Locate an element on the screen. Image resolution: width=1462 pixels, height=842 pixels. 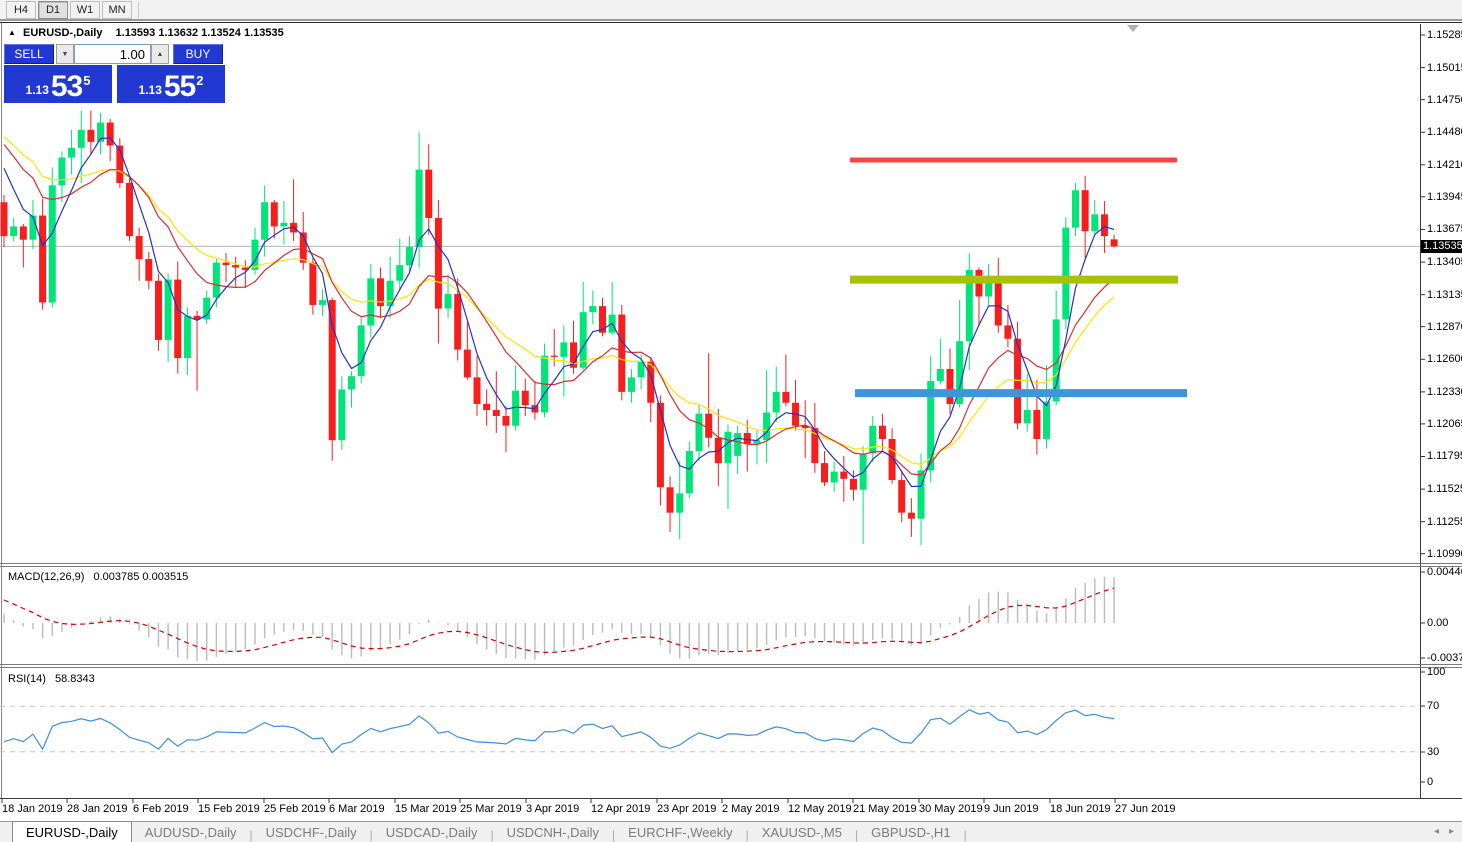
tab-scroll-left-icon: ◂ is located at coordinates (1436, 831).